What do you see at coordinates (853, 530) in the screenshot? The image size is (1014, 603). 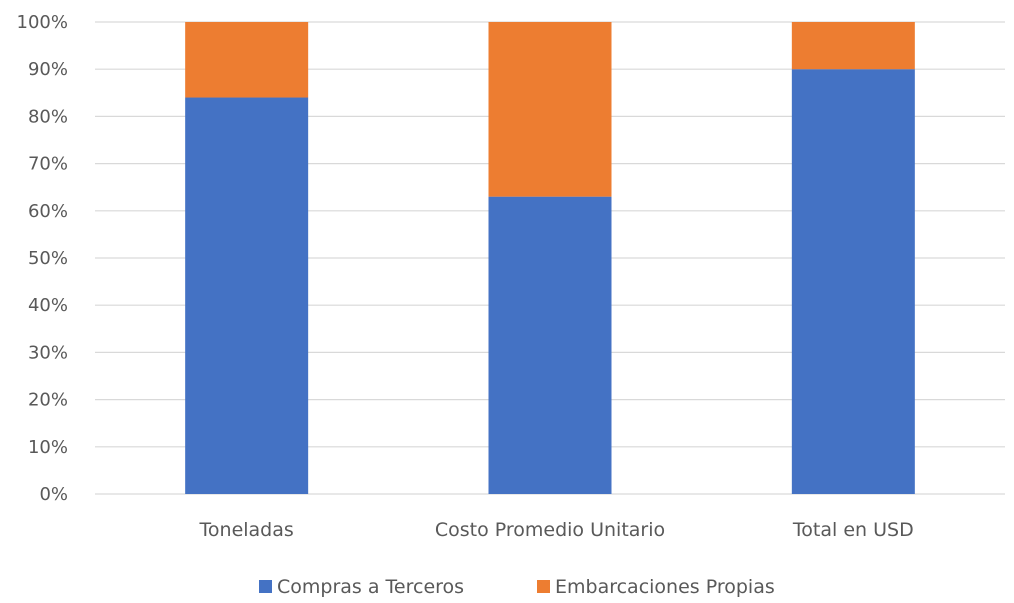 I see `x-category-label: Total en USD` at bounding box center [853, 530].